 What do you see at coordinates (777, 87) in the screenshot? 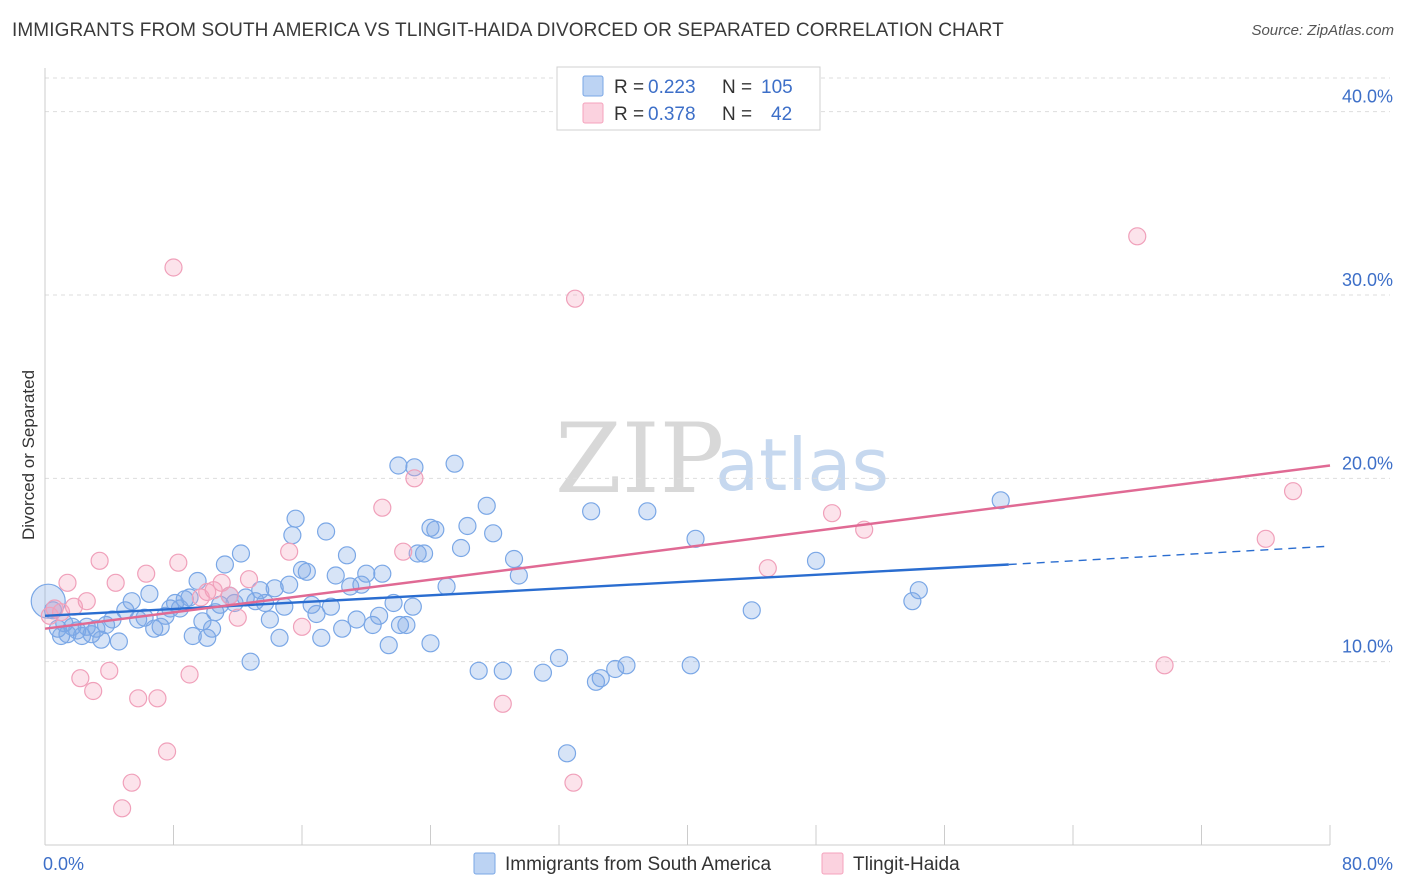
I see `legend-n-value: 105` at bounding box center [777, 87].